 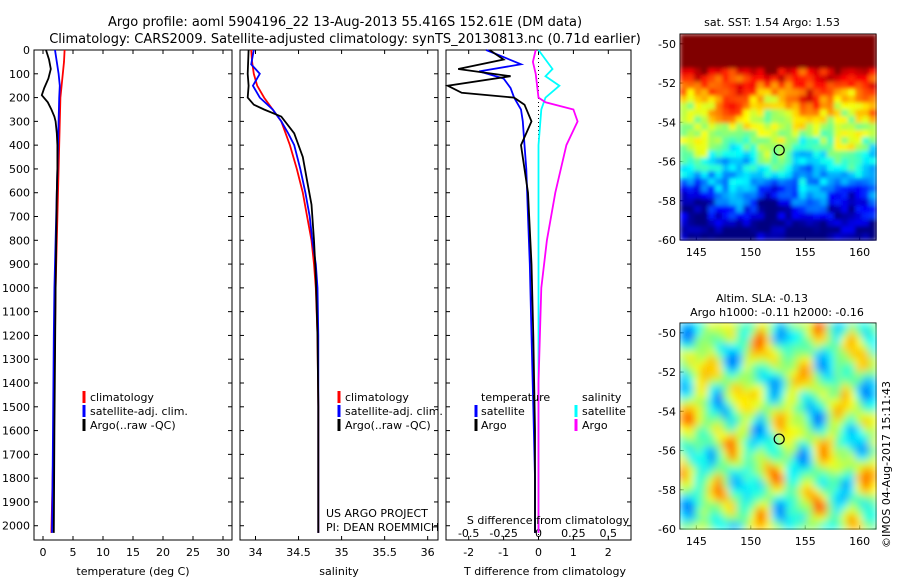 I want to click on y-tick-label: 900, so click(x=19, y=264).